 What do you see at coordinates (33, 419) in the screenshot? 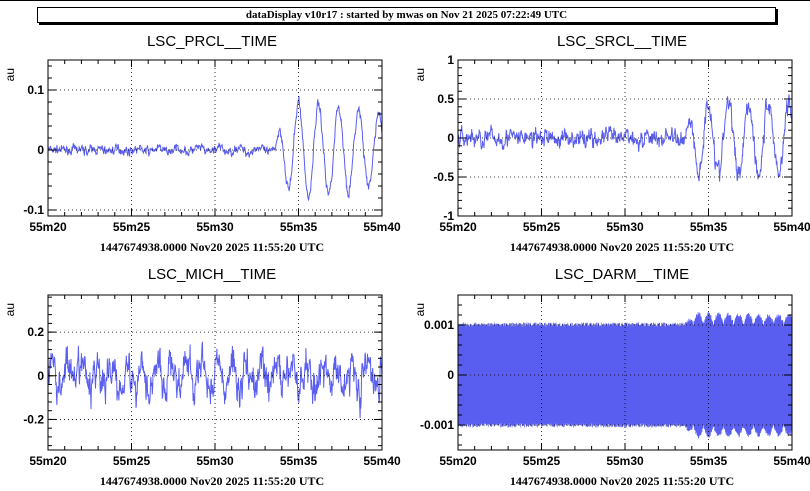
I see `y-tick-label: -0.2` at bounding box center [33, 419].